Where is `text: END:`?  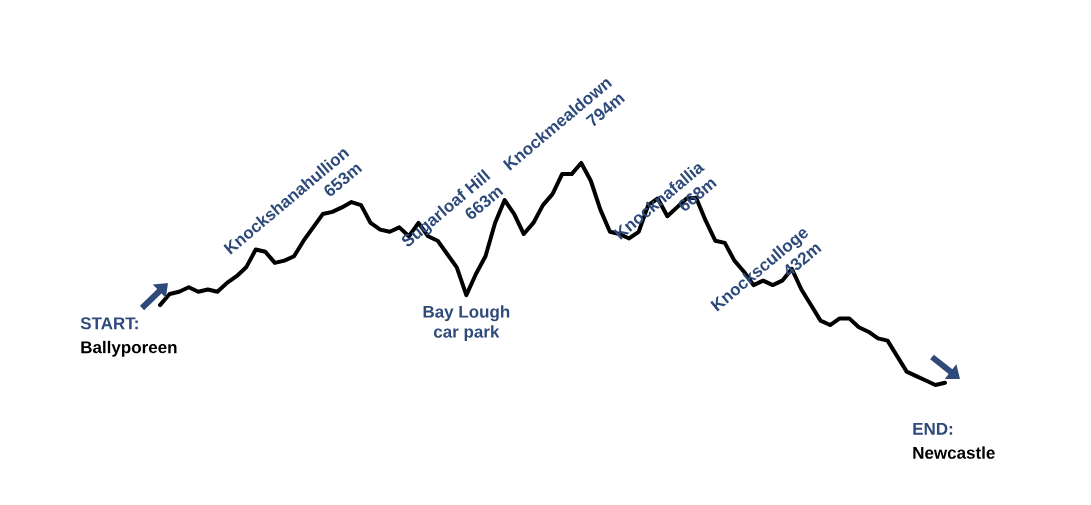 text: END: is located at coordinates (933, 428).